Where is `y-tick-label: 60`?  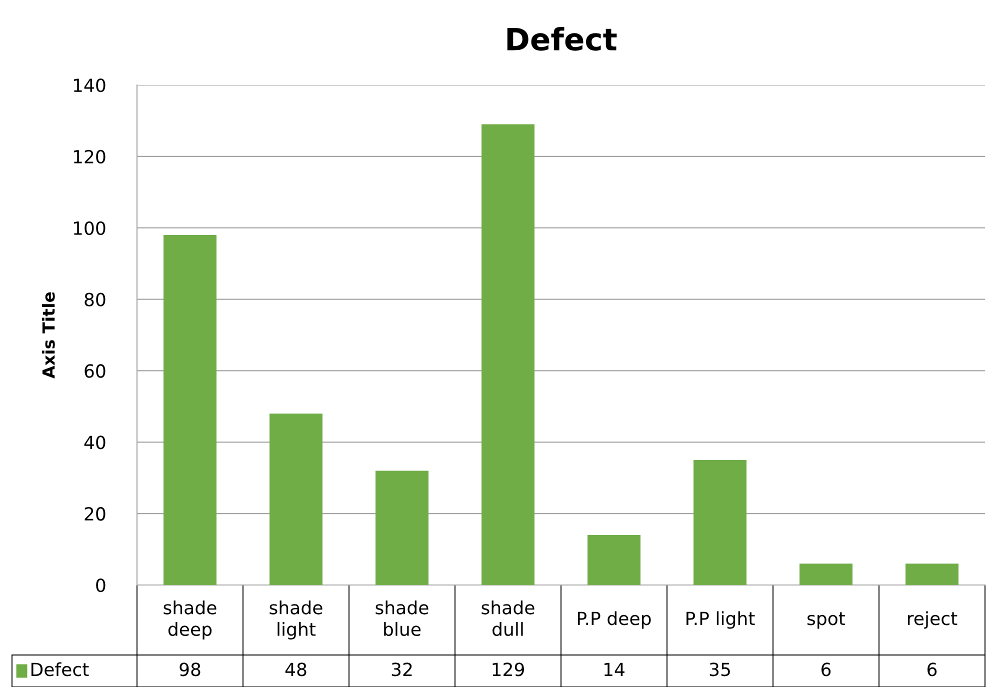 y-tick-label: 60 is located at coordinates (95, 371).